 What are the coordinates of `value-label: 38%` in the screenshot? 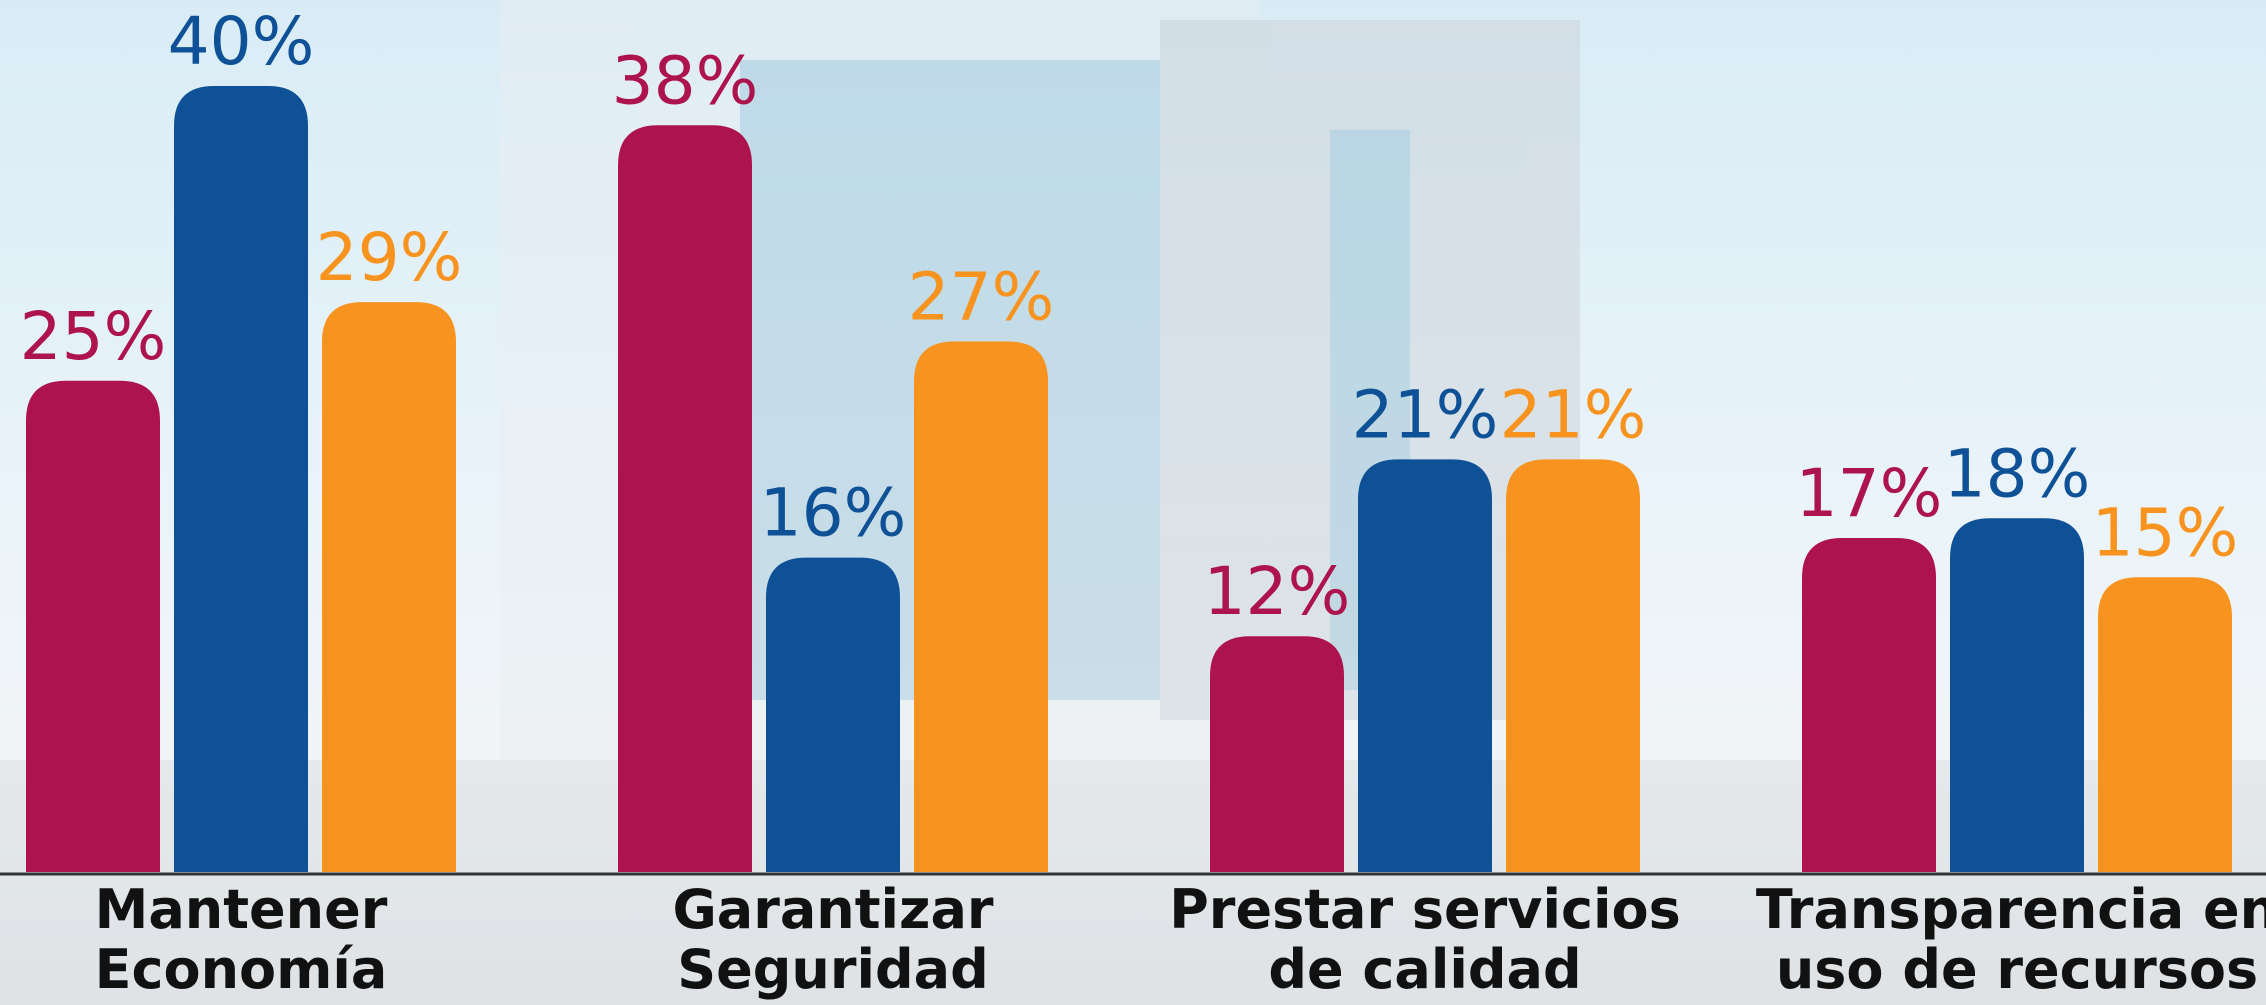 It's located at (685, 80).